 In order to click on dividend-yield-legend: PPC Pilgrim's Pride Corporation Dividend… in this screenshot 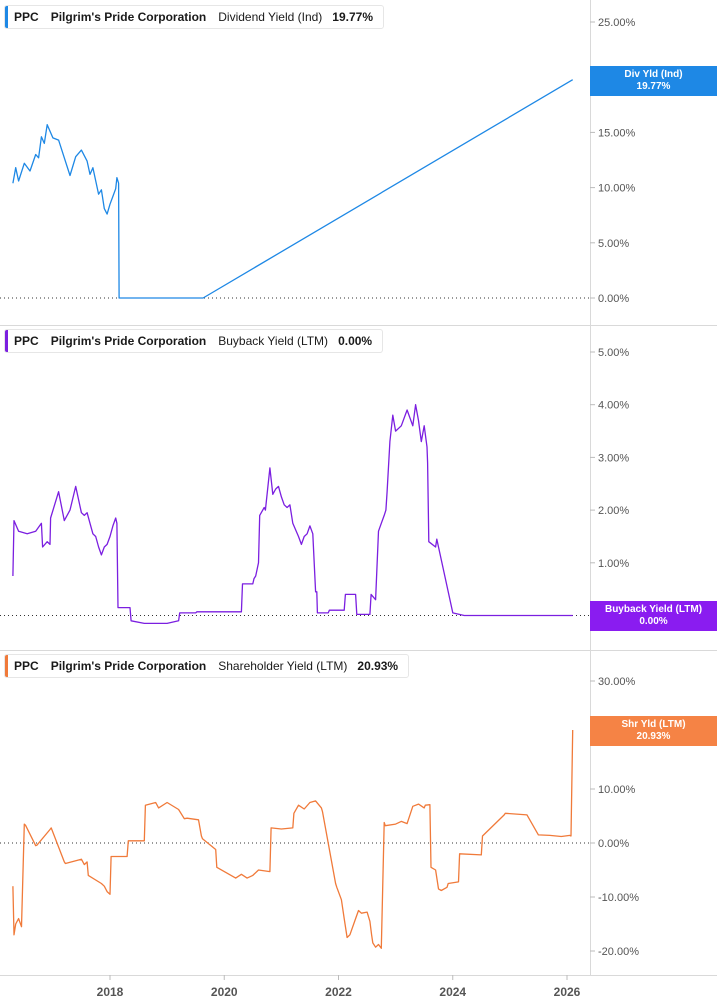, I will do `click(194, 17)`.